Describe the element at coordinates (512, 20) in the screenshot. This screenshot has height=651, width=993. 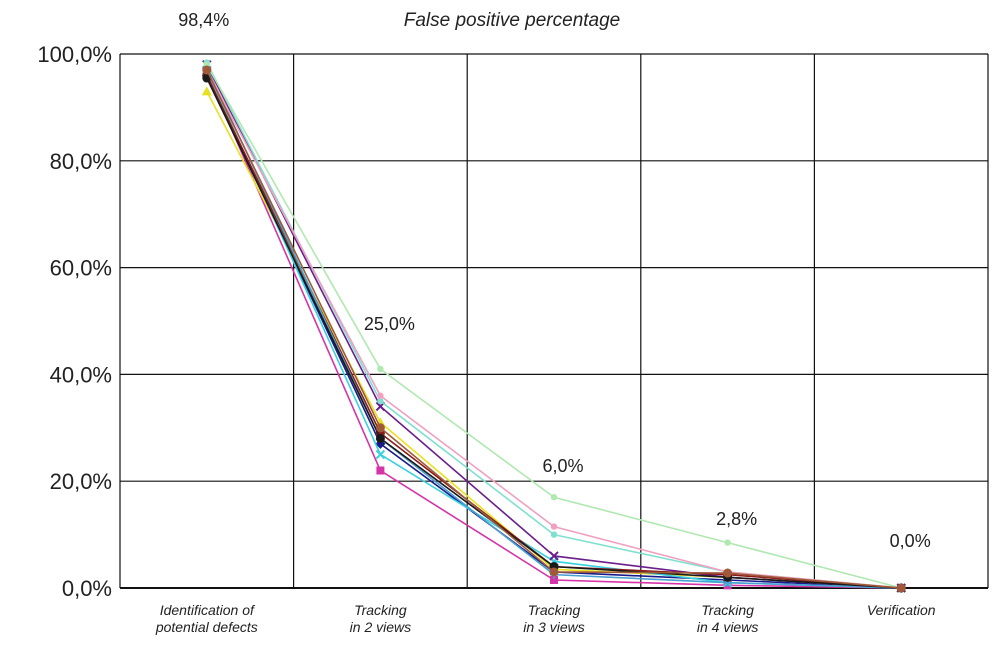
I see `chart-title: False positive percentage` at that location.